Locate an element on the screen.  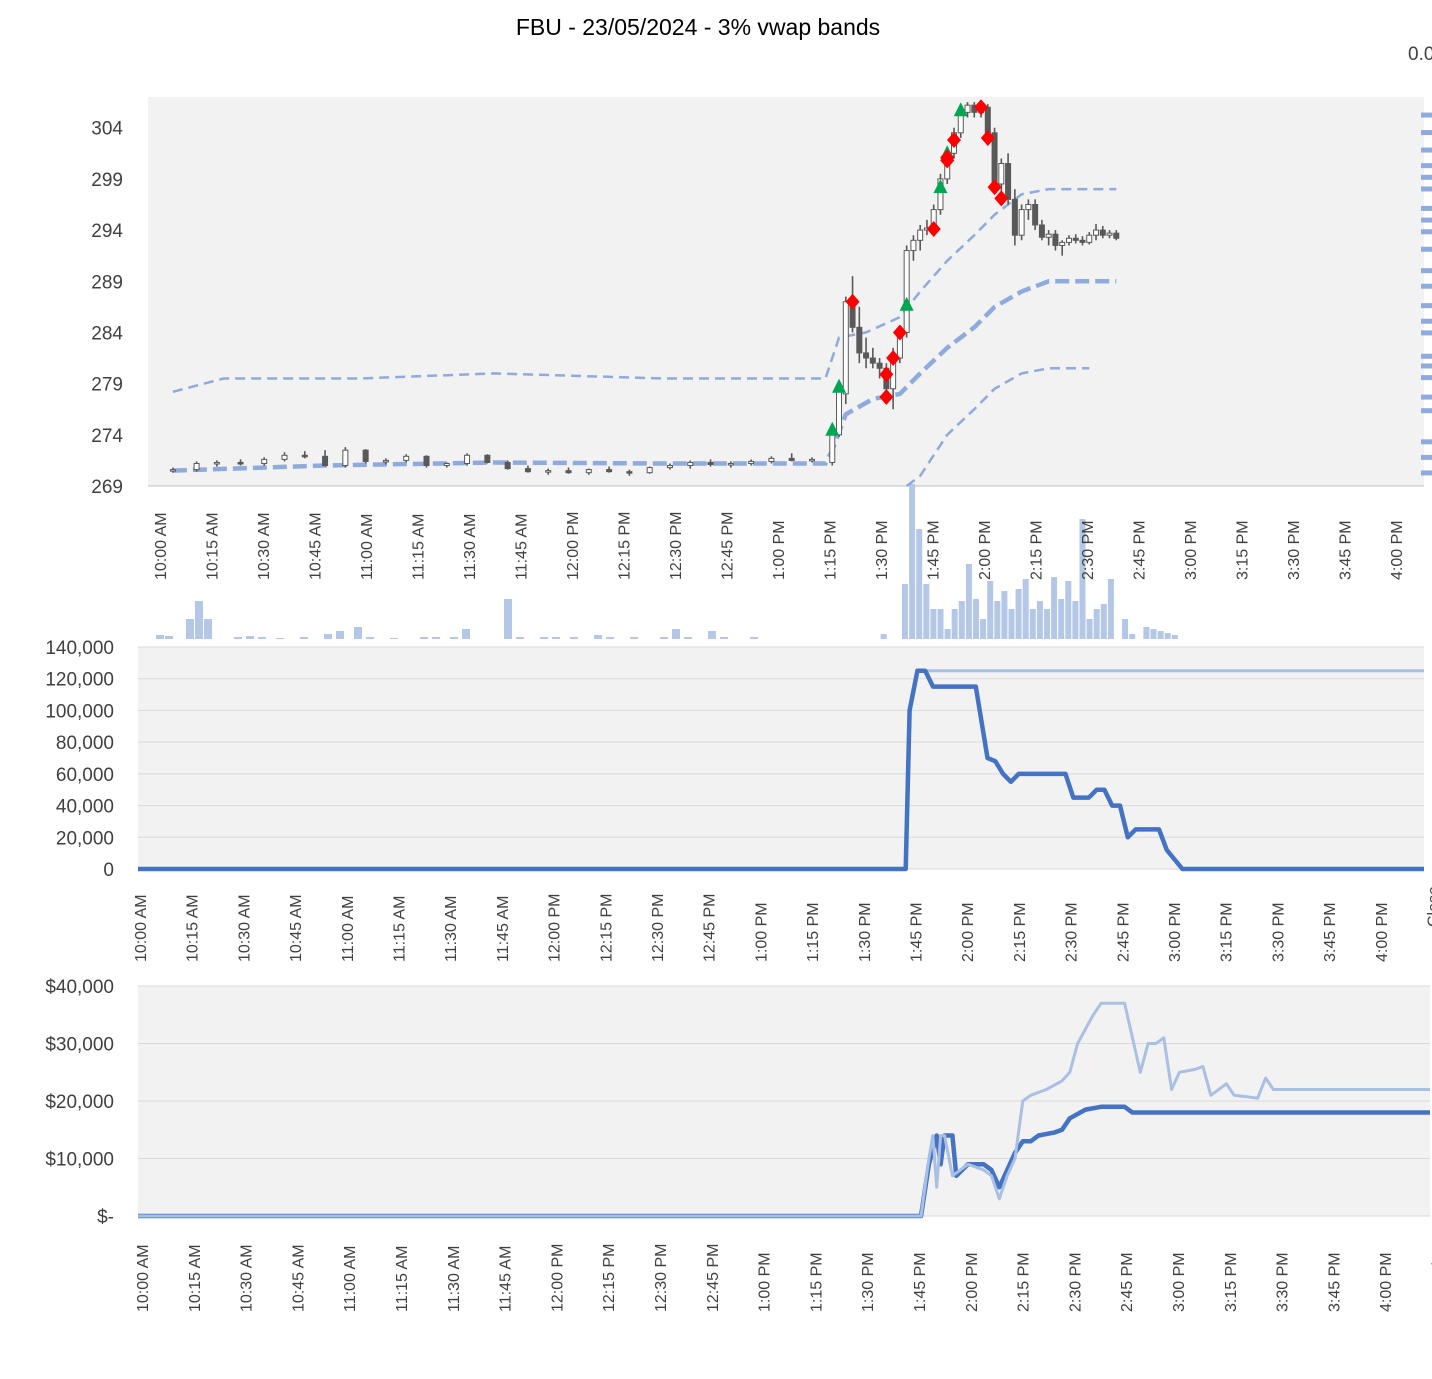
y-tick-label: 289 is located at coordinates (107, 282).